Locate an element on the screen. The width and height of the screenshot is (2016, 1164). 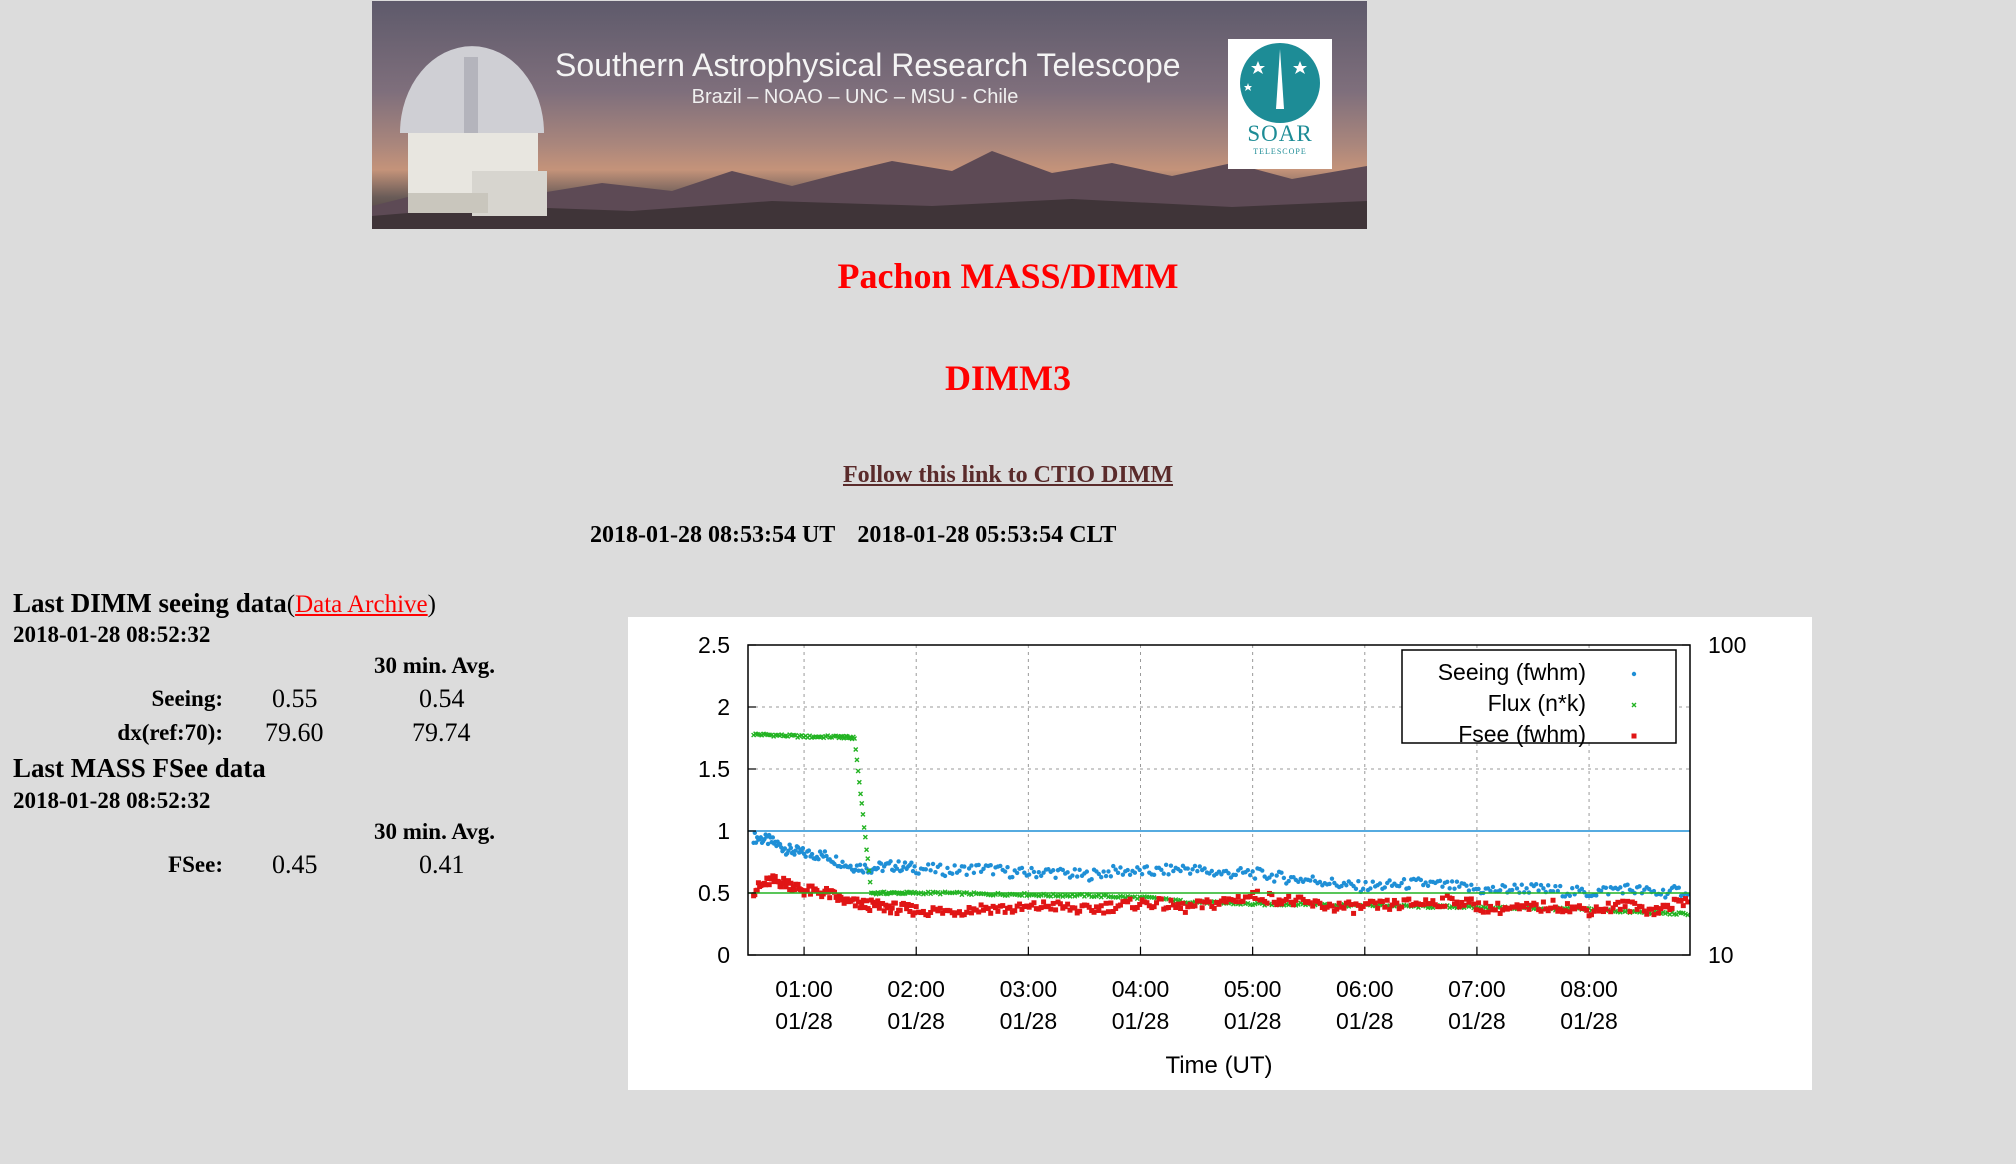
dx-avg: 79.74 is located at coordinates (441, 732).